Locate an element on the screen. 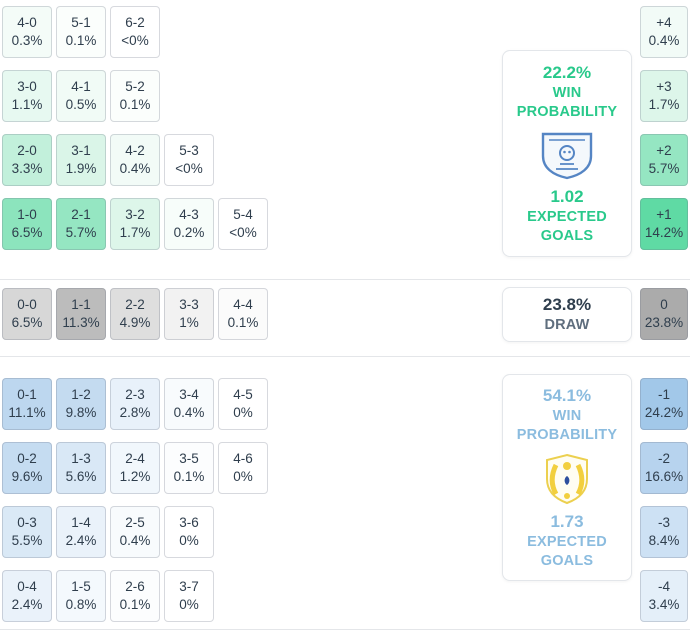 This screenshot has height=631, width=690. home-score-cell: 5-4 <0% is located at coordinates (243, 224).